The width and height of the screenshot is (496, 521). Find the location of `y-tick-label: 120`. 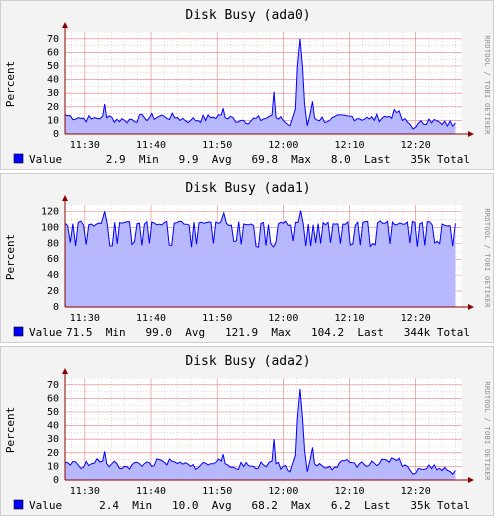

y-tick-label: 120 is located at coordinates (50, 211).